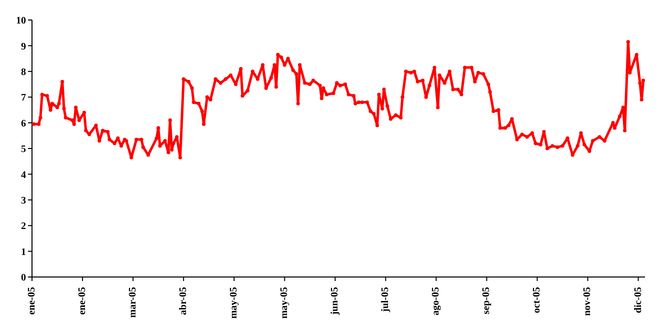  What do you see at coordinates (23, 278) in the screenshot?
I see `y-tick-label: 0` at bounding box center [23, 278].